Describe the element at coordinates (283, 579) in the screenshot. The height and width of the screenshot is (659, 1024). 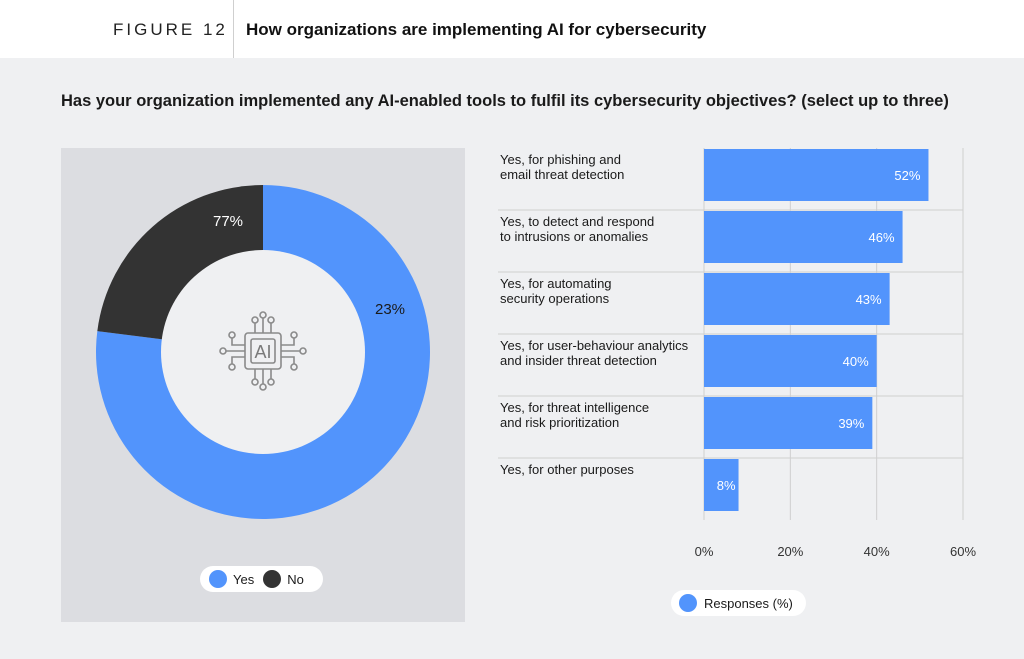
I see `legend-item-no: No` at that location.